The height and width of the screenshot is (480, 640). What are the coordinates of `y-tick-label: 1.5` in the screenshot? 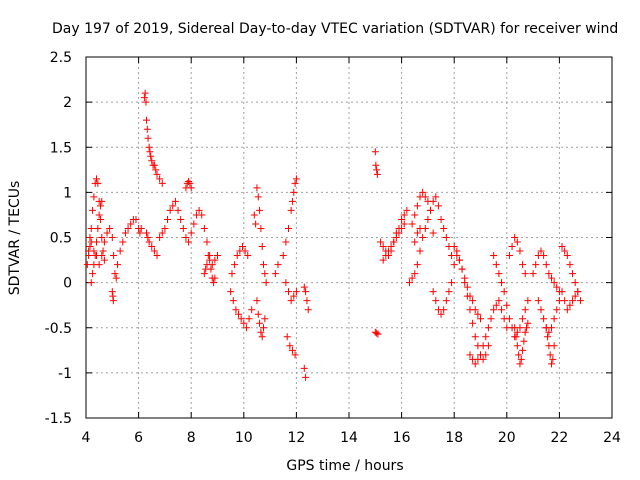 It's located at (61, 148).